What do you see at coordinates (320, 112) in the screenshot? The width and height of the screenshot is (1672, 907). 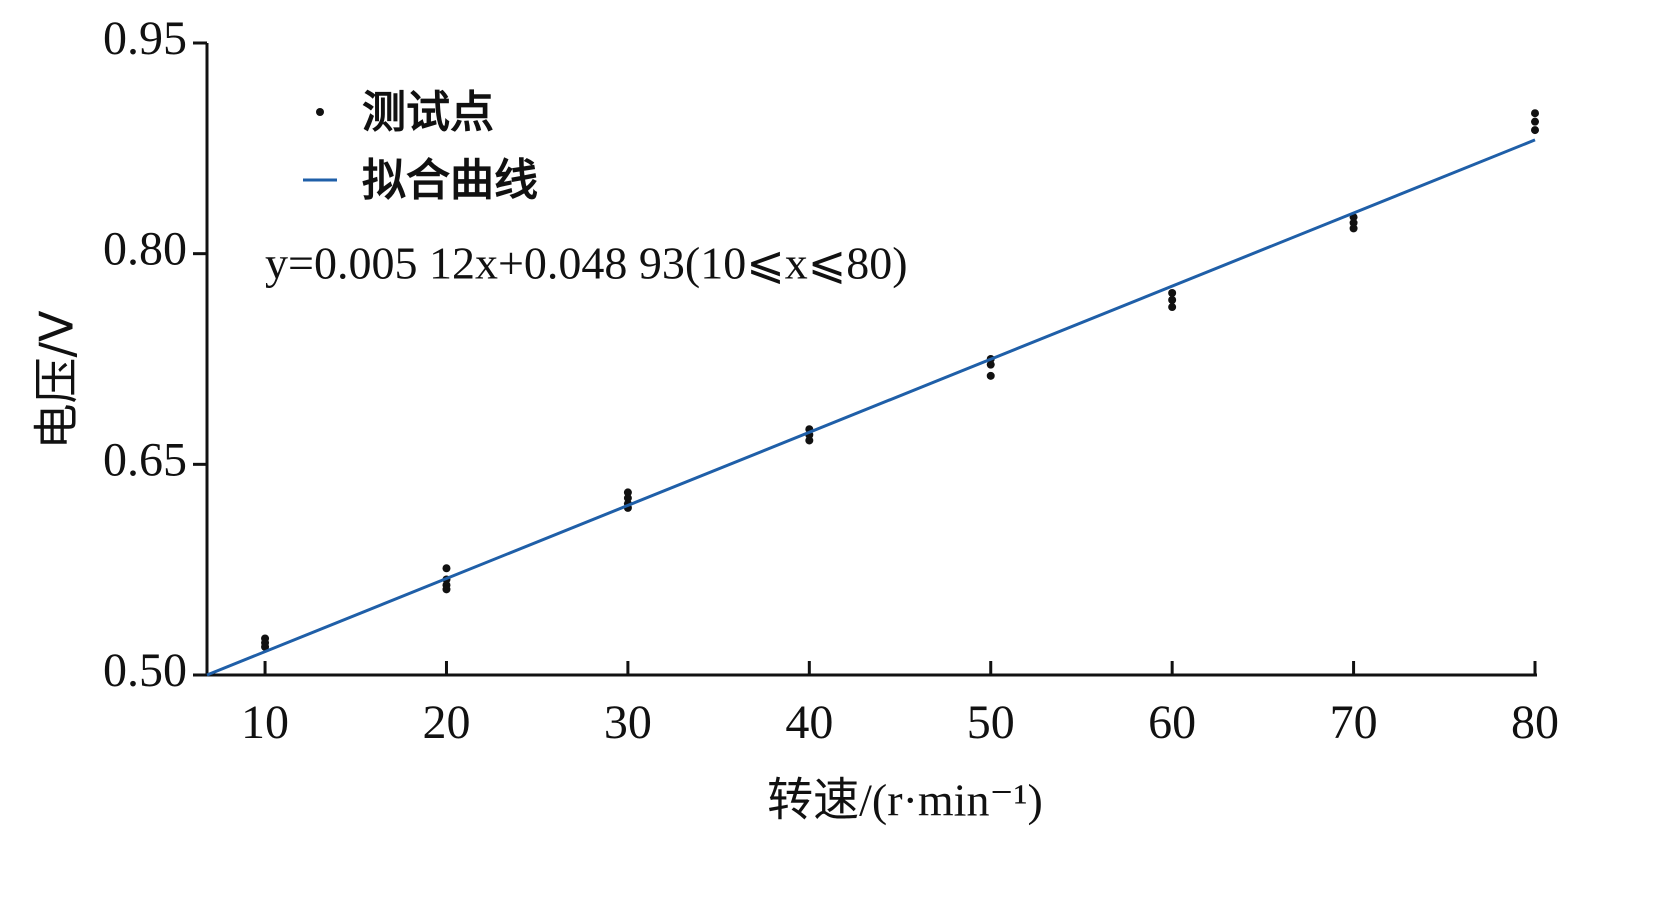 I see `legend-marker` at bounding box center [320, 112].